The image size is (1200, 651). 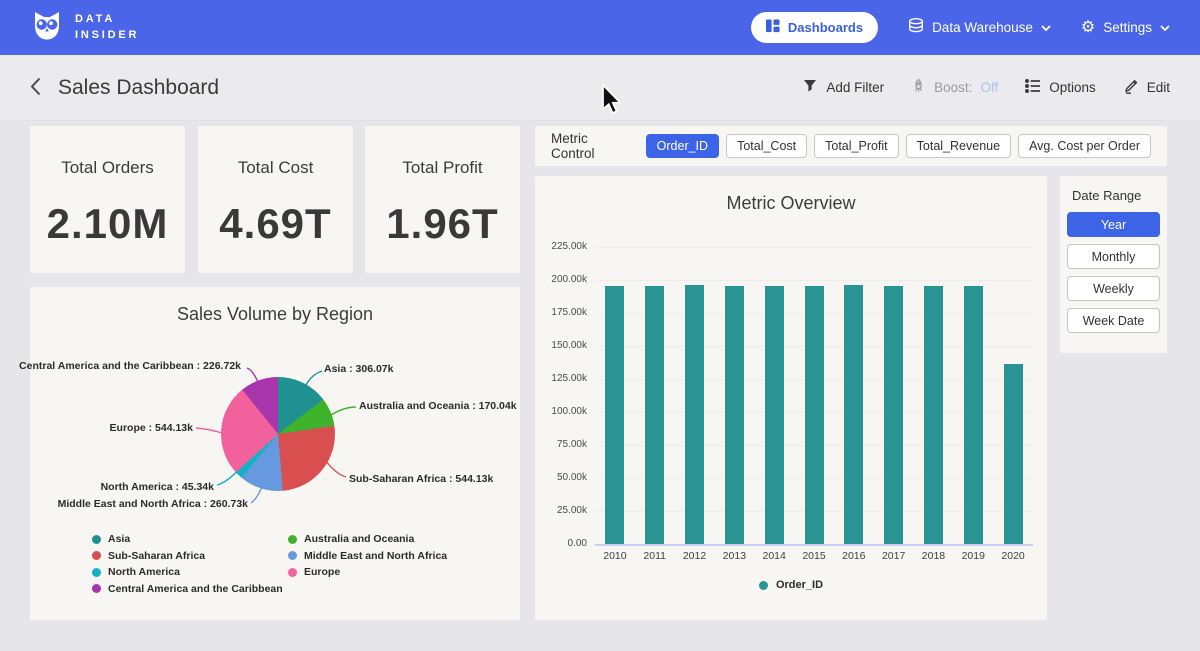 I want to click on navbar-menu: Dashboards Data Warehouse ⚙ Settings, so click(x=960, y=27).